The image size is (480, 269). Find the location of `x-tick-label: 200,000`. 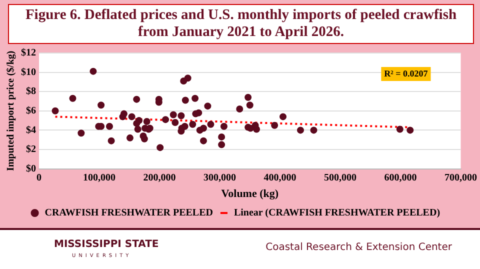

x-tick-label: 200,000 is located at coordinates (159, 178).